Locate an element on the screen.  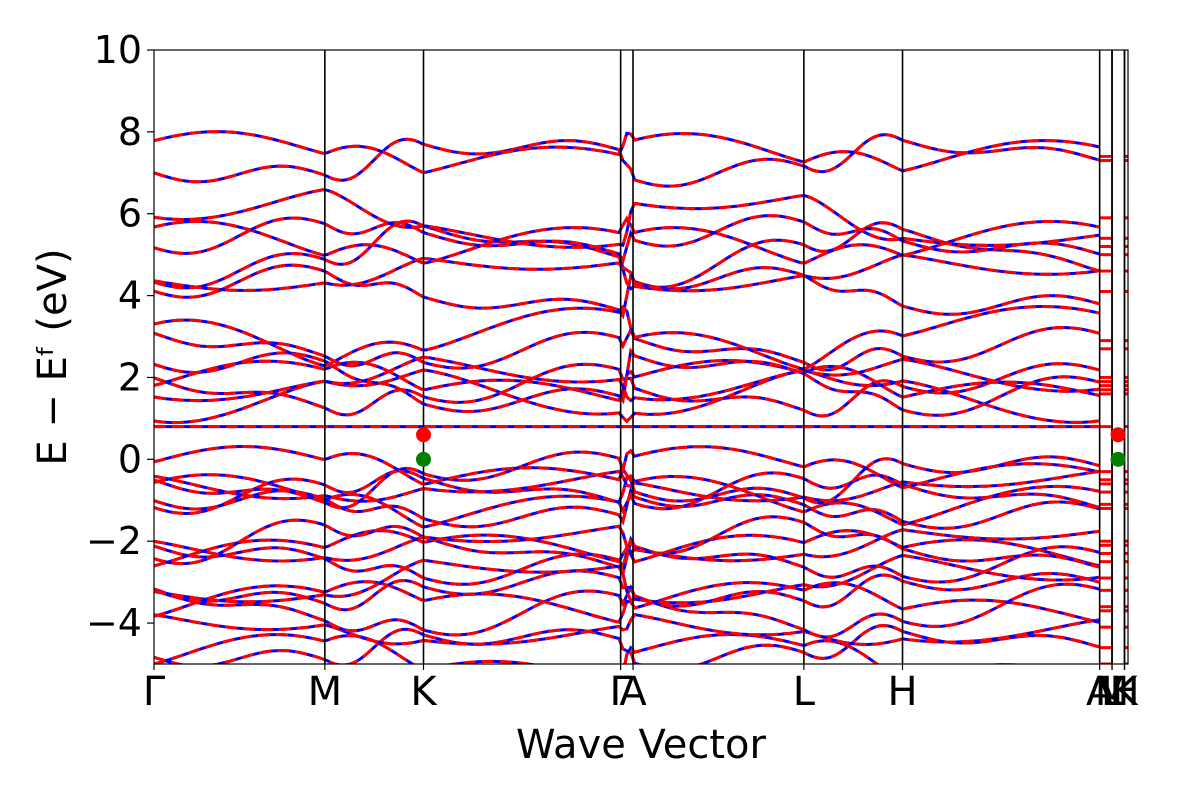
band-edge-markers is located at coordinates (771, 447).